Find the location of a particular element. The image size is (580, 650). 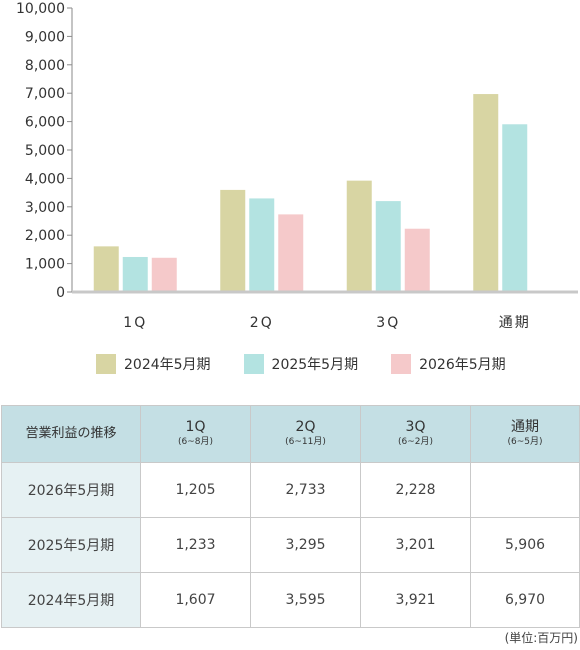

table-corner-label: 営業利益の推移 is located at coordinates (71, 434).